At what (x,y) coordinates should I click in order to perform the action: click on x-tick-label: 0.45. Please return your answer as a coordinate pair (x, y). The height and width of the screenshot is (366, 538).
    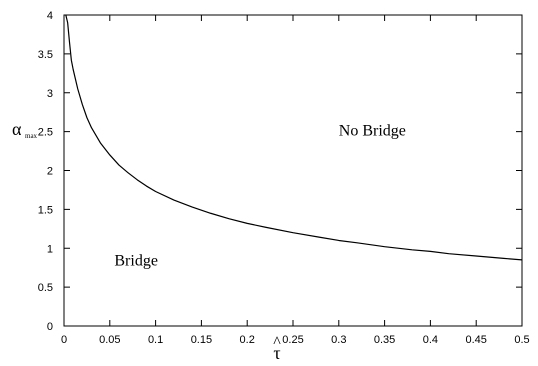
    Looking at the image, I should click on (475, 340).